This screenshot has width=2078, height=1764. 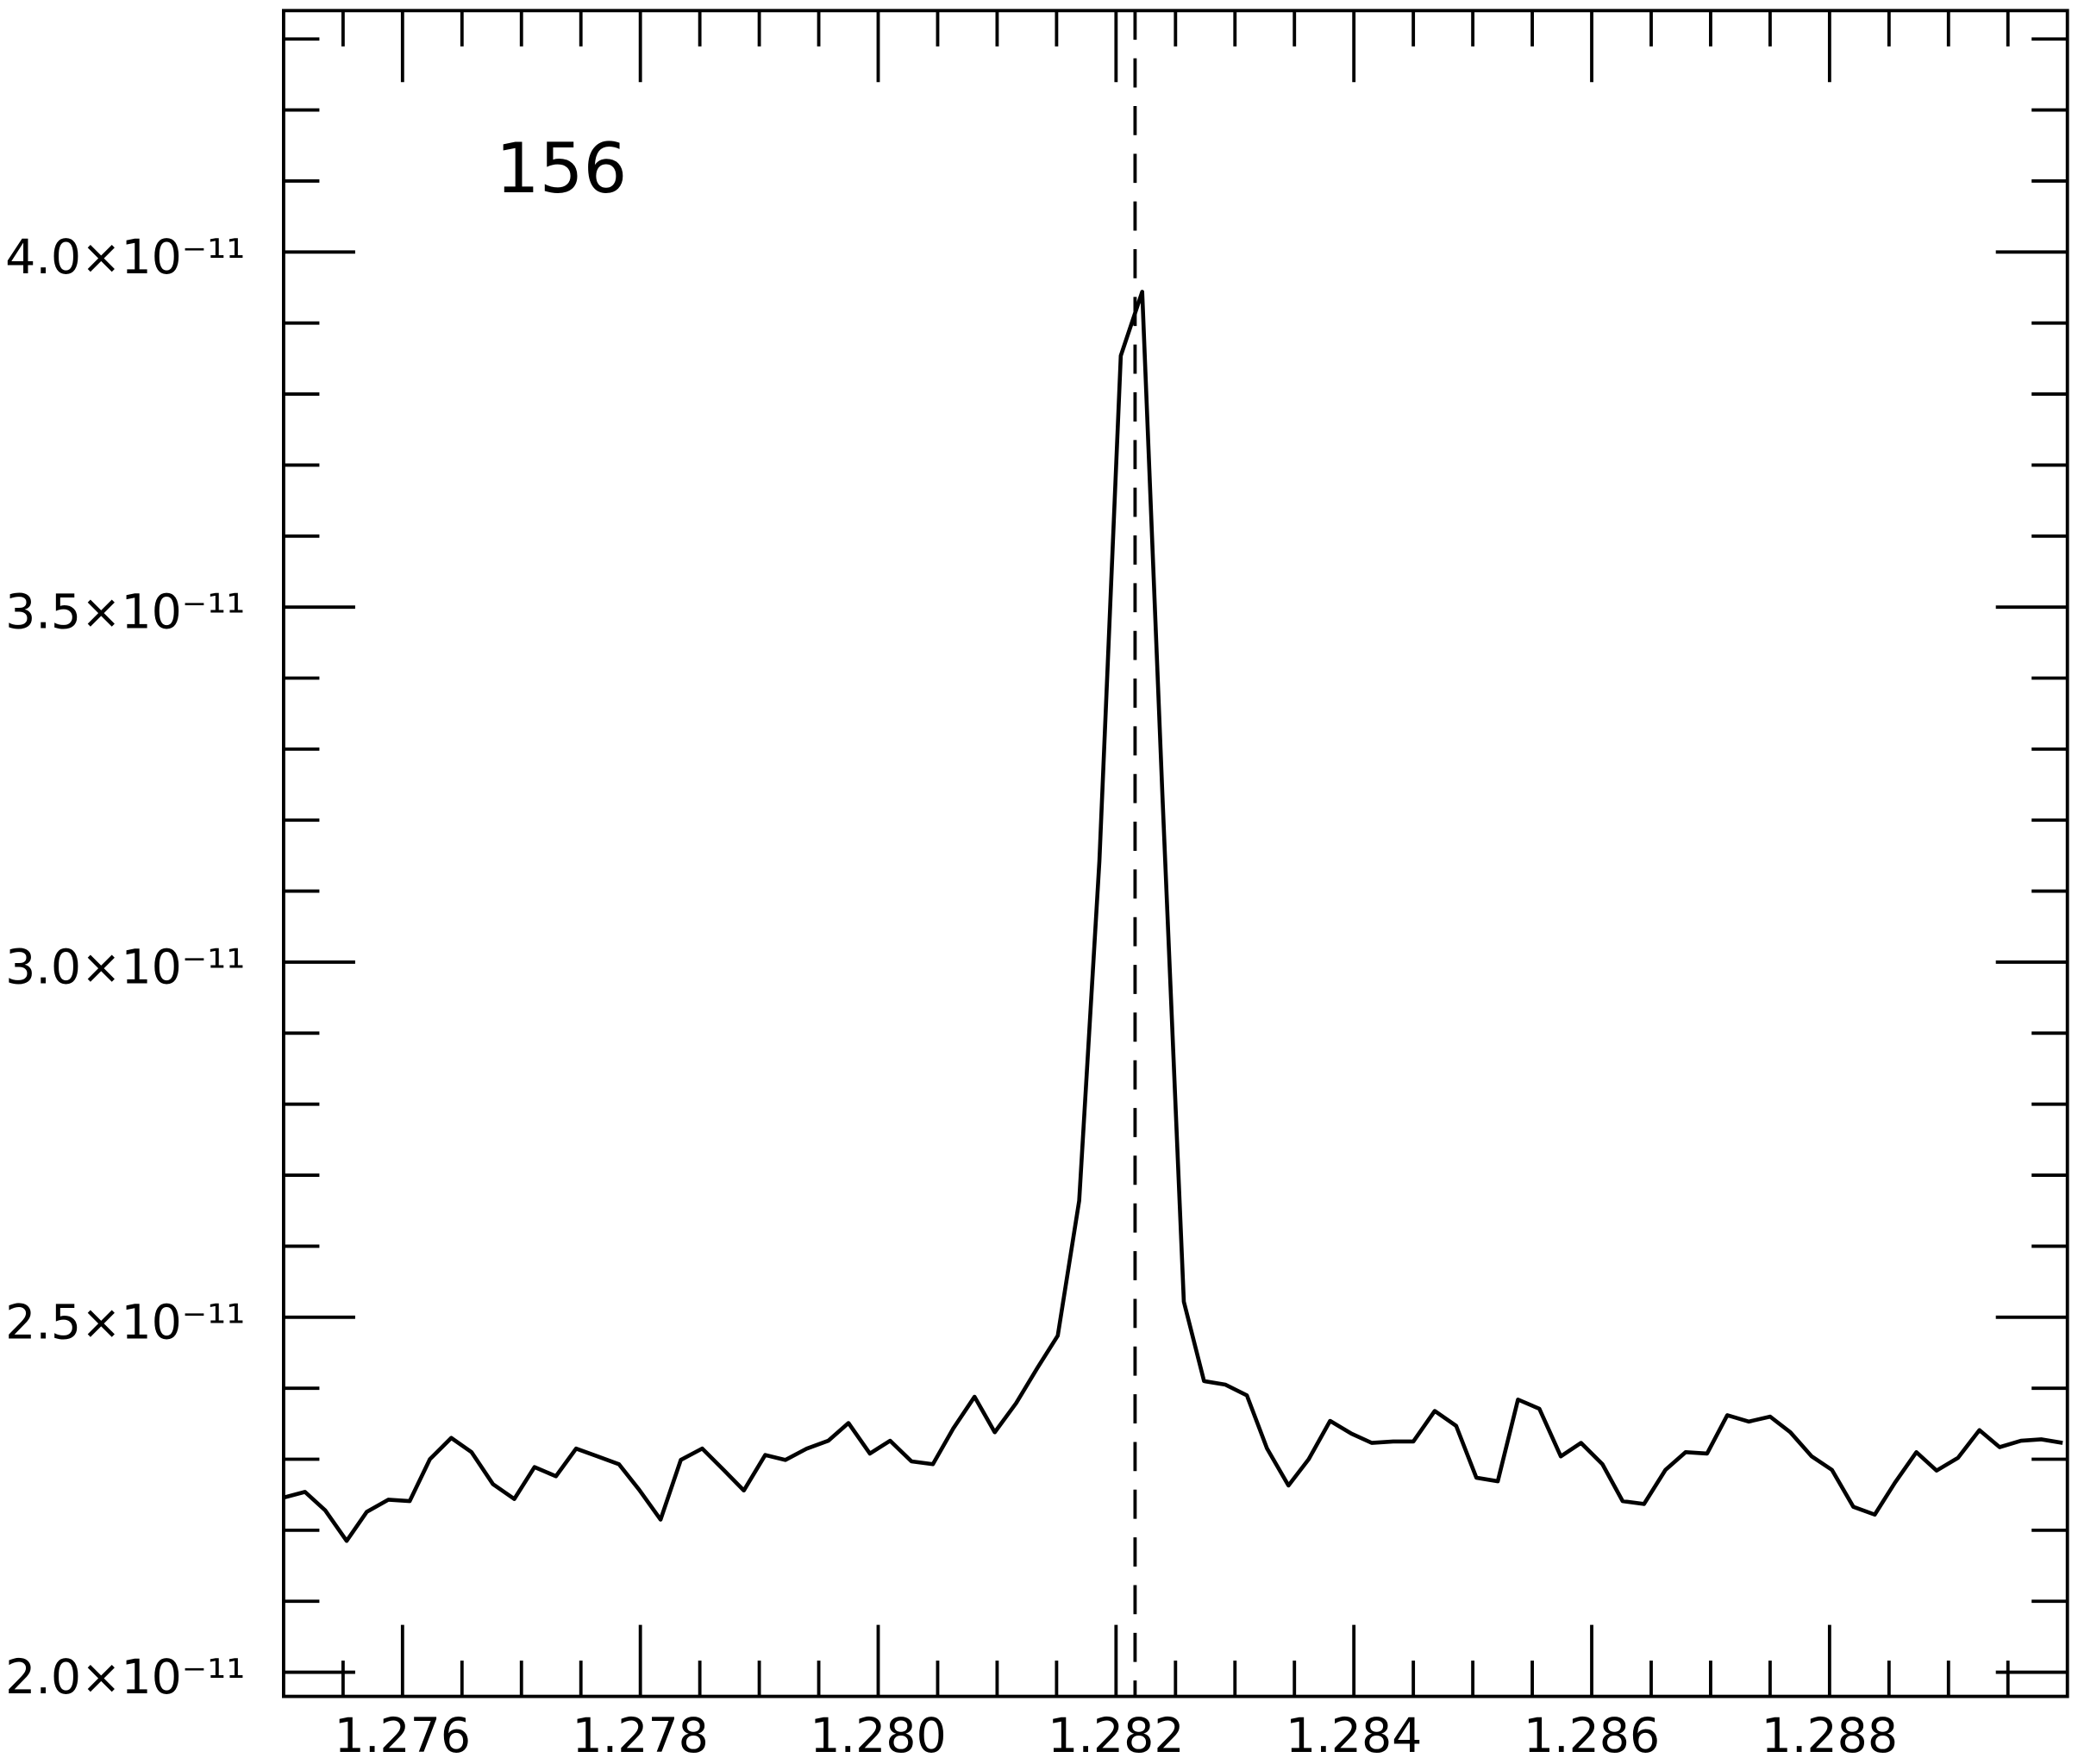 What do you see at coordinates (640, 1737) in the screenshot?
I see `x-tick-label: 1.278` at bounding box center [640, 1737].